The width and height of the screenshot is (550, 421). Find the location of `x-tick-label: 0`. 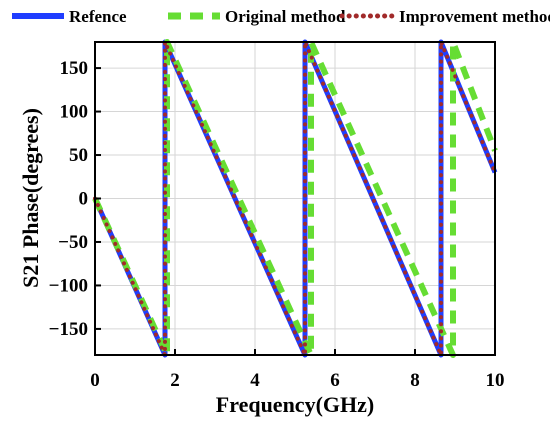

x-tick-label: 0 is located at coordinates (95, 380).